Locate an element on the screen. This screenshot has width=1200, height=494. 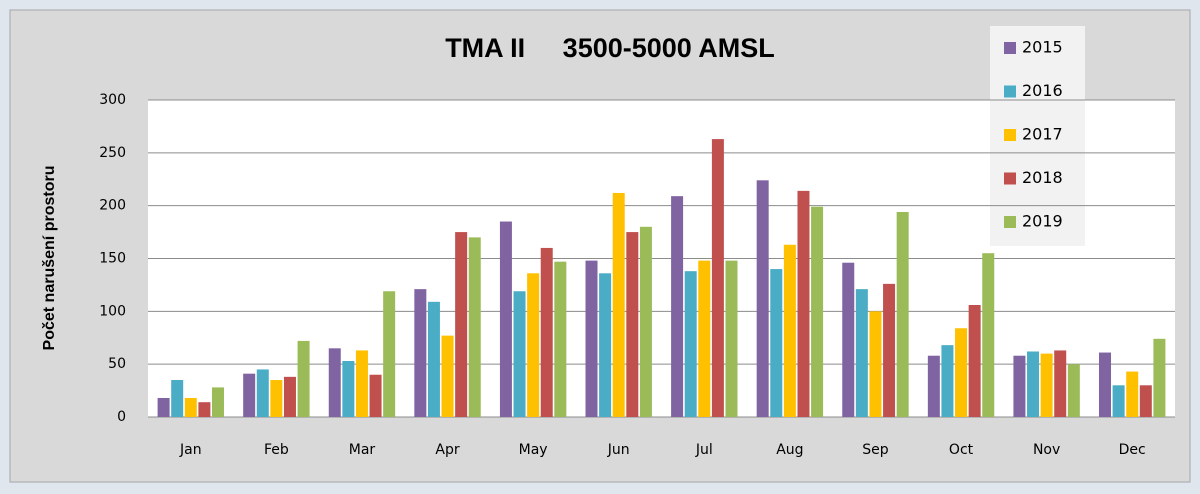
y-tick-label: 250 is located at coordinates (112, 153).